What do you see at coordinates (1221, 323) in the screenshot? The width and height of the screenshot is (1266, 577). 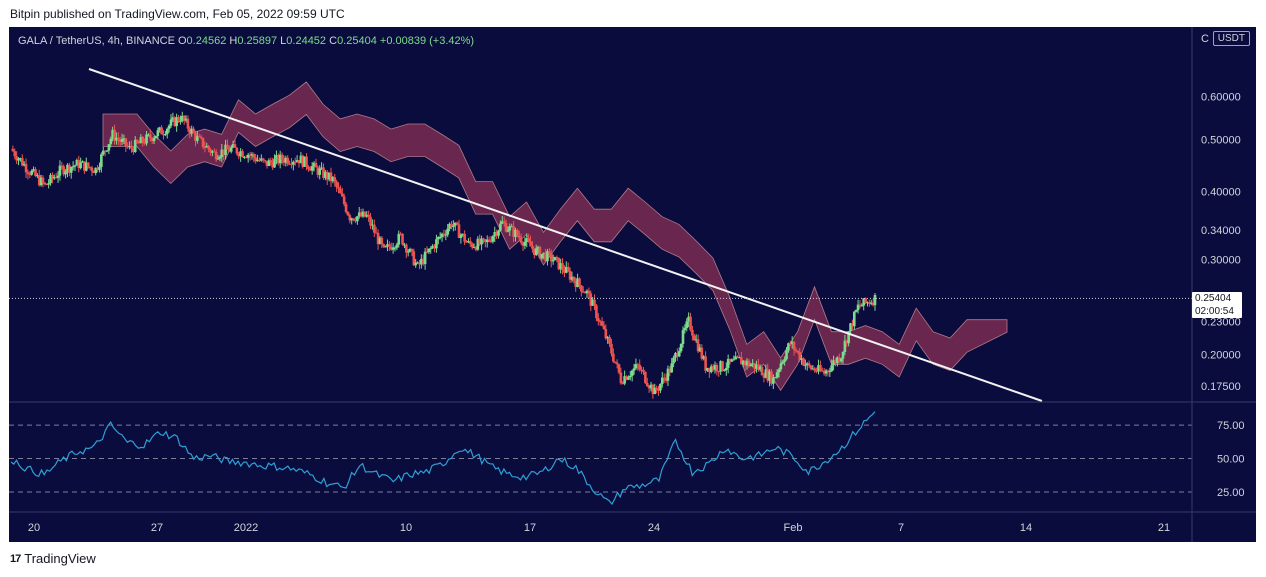 I see `price-tick-label: 0.23000` at bounding box center [1221, 323].